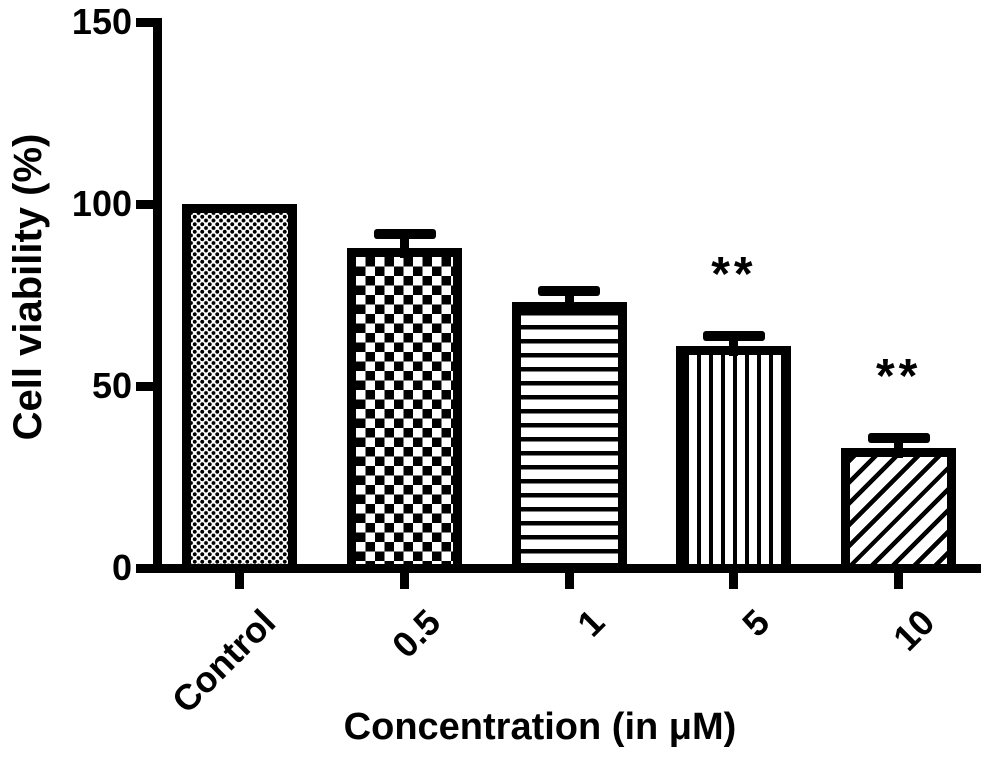 The height and width of the screenshot is (771, 996). I want to click on bar-control, so click(240, 388).